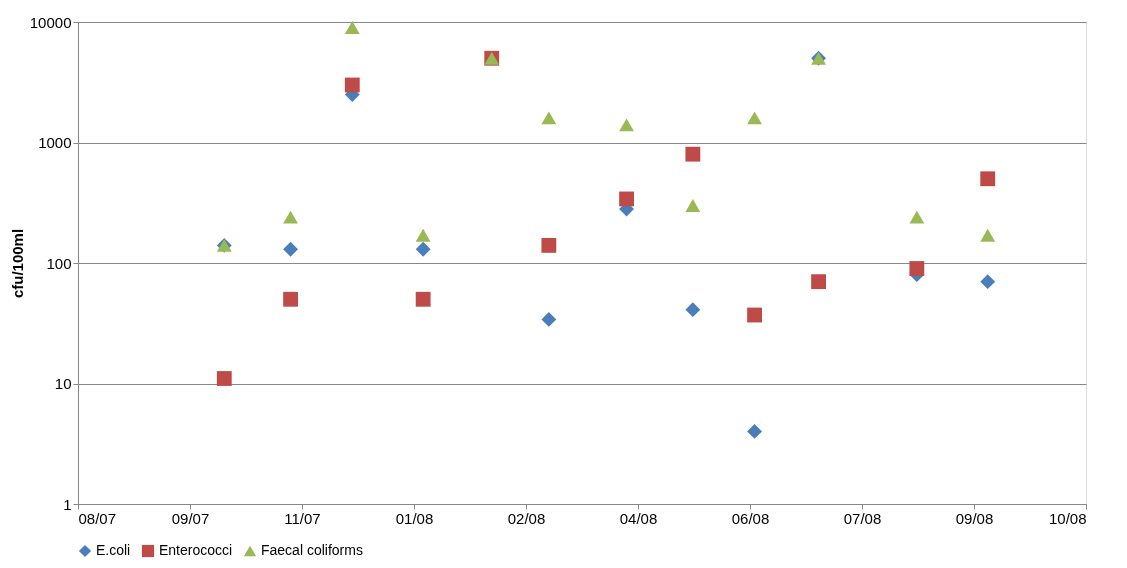 The height and width of the screenshot is (568, 1127). Describe the element at coordinates (63, 383) in the screenshot. I see `y-tick-label: 10` at that location.